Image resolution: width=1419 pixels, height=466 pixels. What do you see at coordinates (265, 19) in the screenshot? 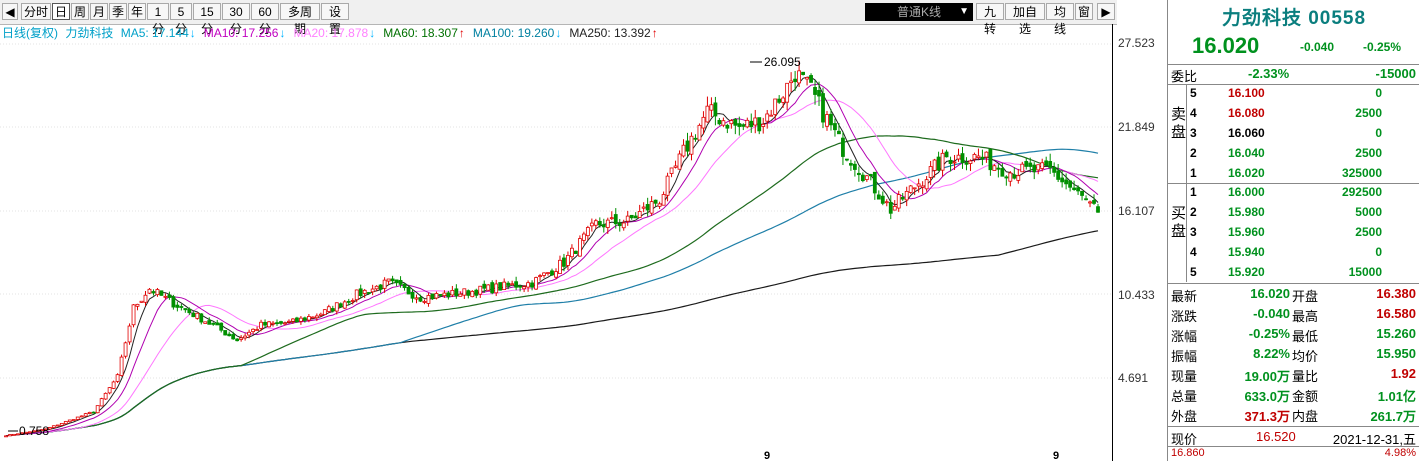
I see `period-button: 60分` at bounding box center [265, 19].